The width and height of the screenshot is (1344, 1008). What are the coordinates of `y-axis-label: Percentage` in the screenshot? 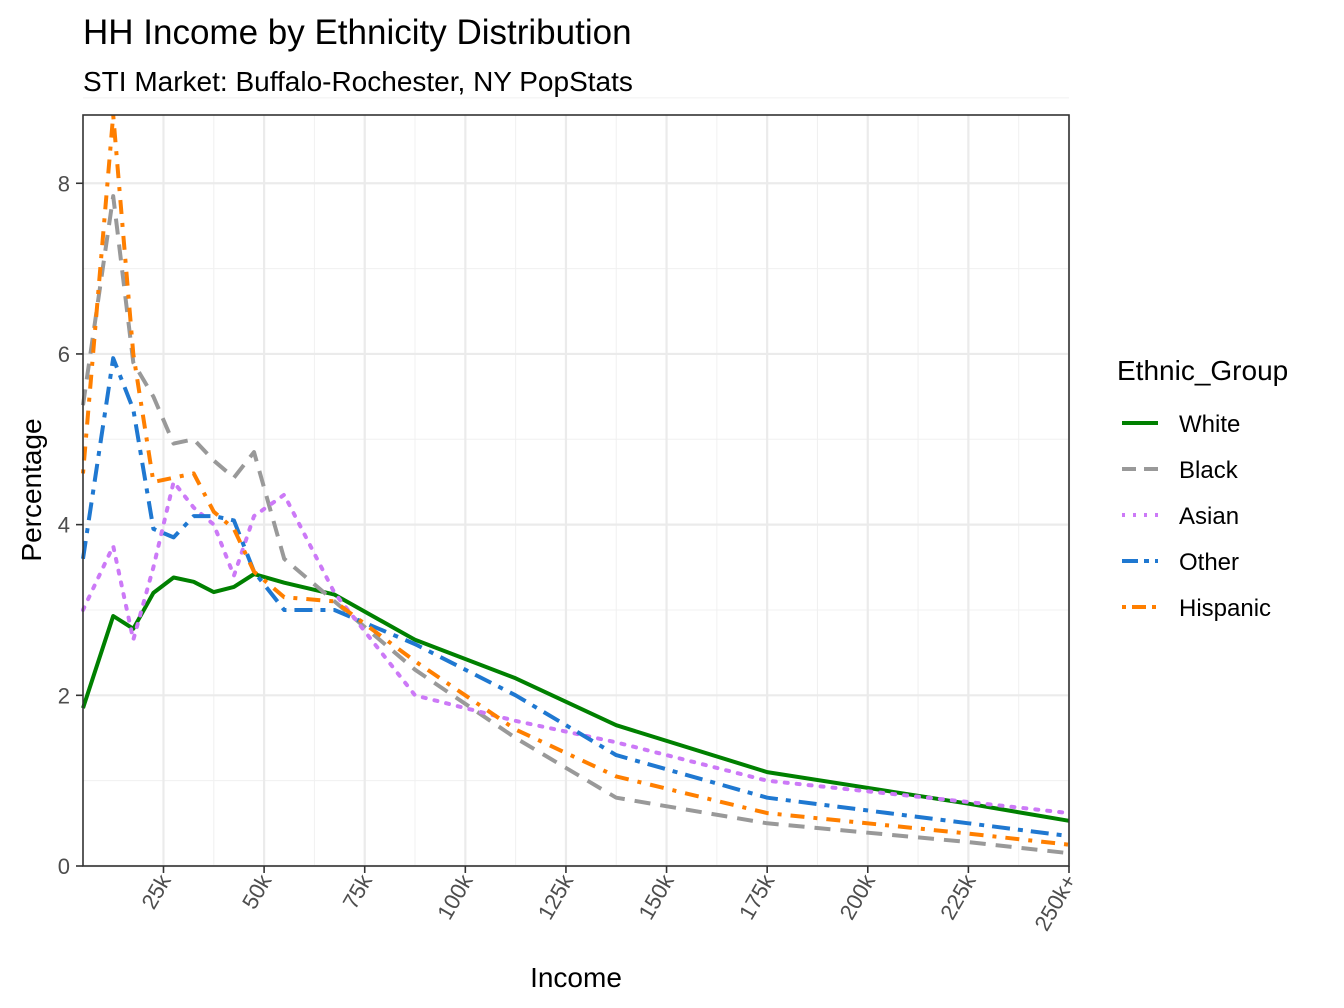 It's located at (31, 489).